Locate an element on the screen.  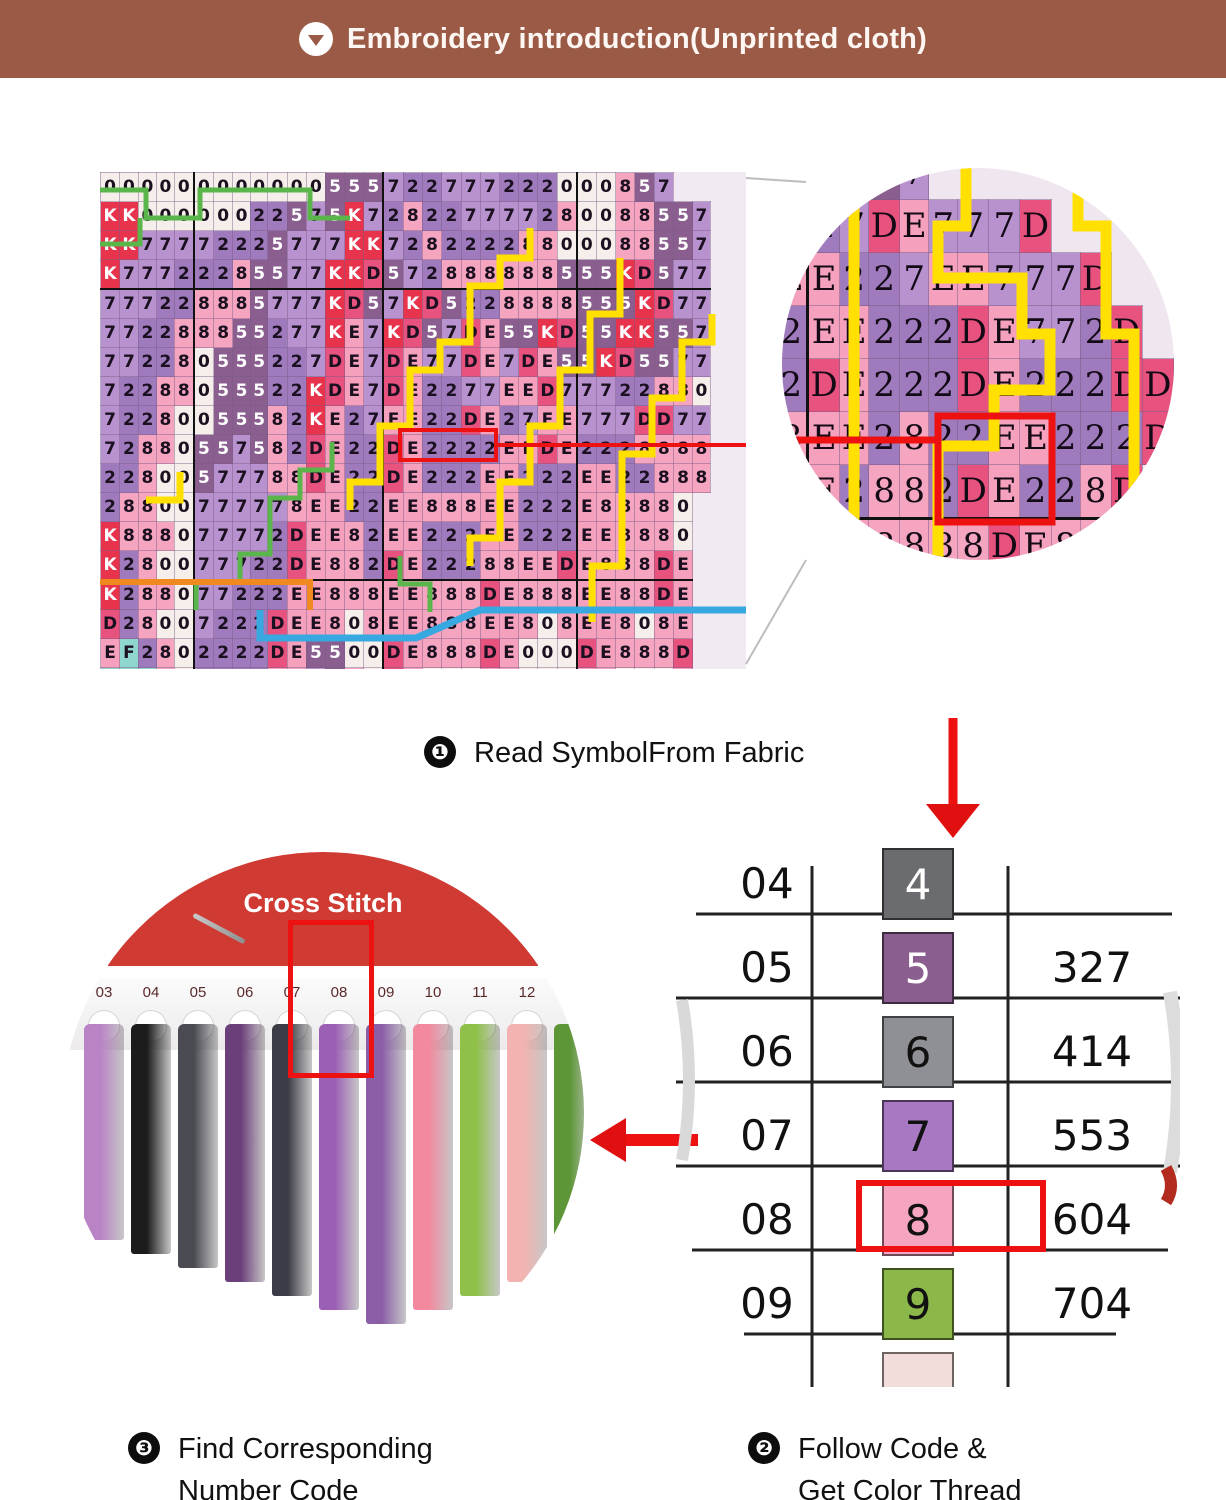
code-table-row: 07 7 553 is located at coordinates (926, 1136).